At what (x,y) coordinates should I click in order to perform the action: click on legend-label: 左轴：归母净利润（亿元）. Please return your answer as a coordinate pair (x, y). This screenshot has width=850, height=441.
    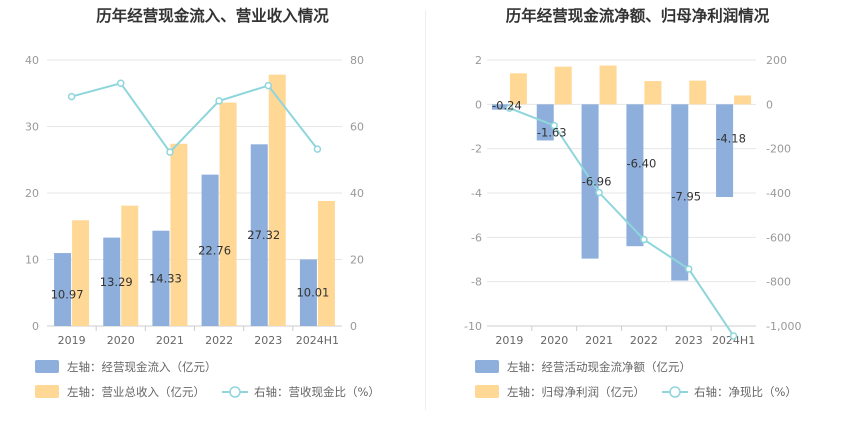
    Looking at the image, I should click on (576, 392).